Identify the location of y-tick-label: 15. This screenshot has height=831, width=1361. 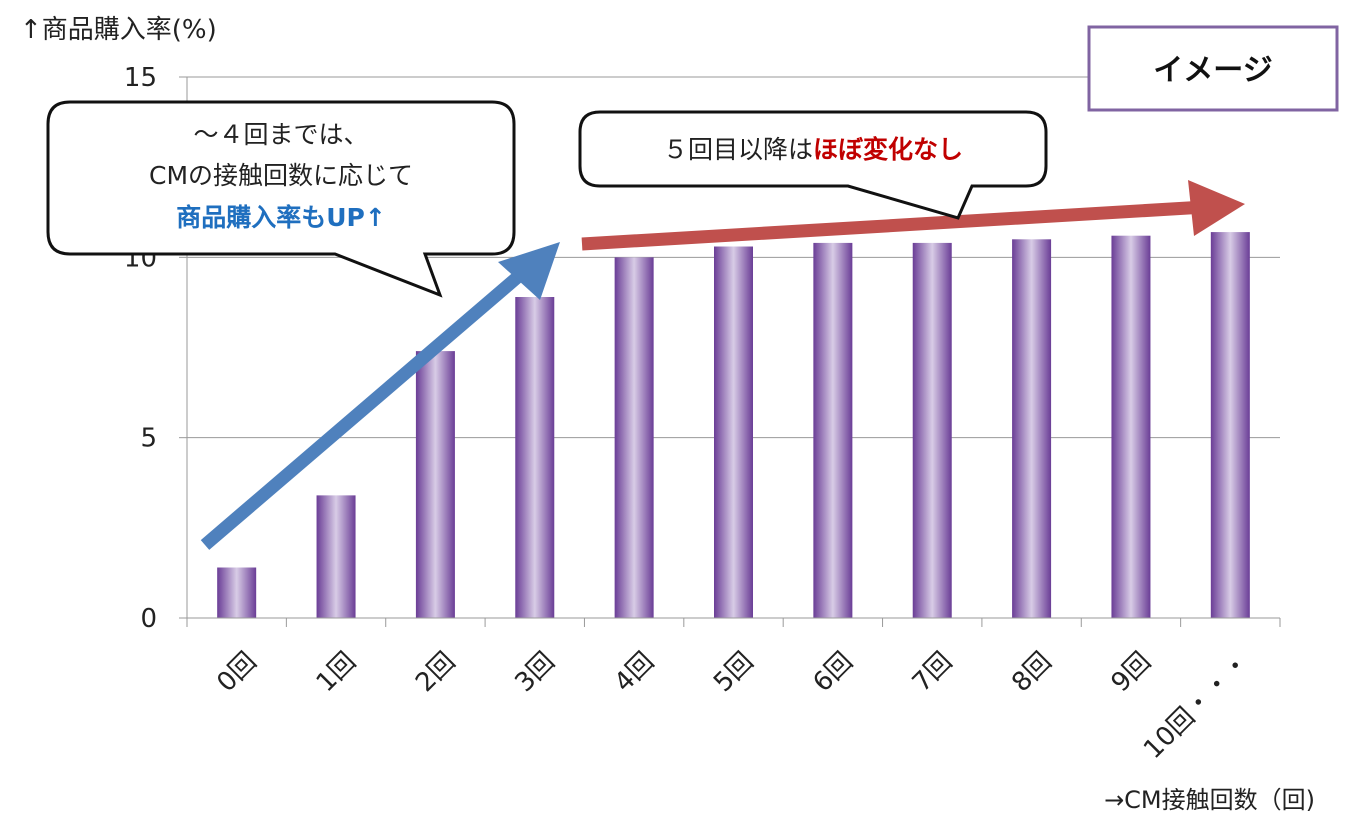
(140, 78).